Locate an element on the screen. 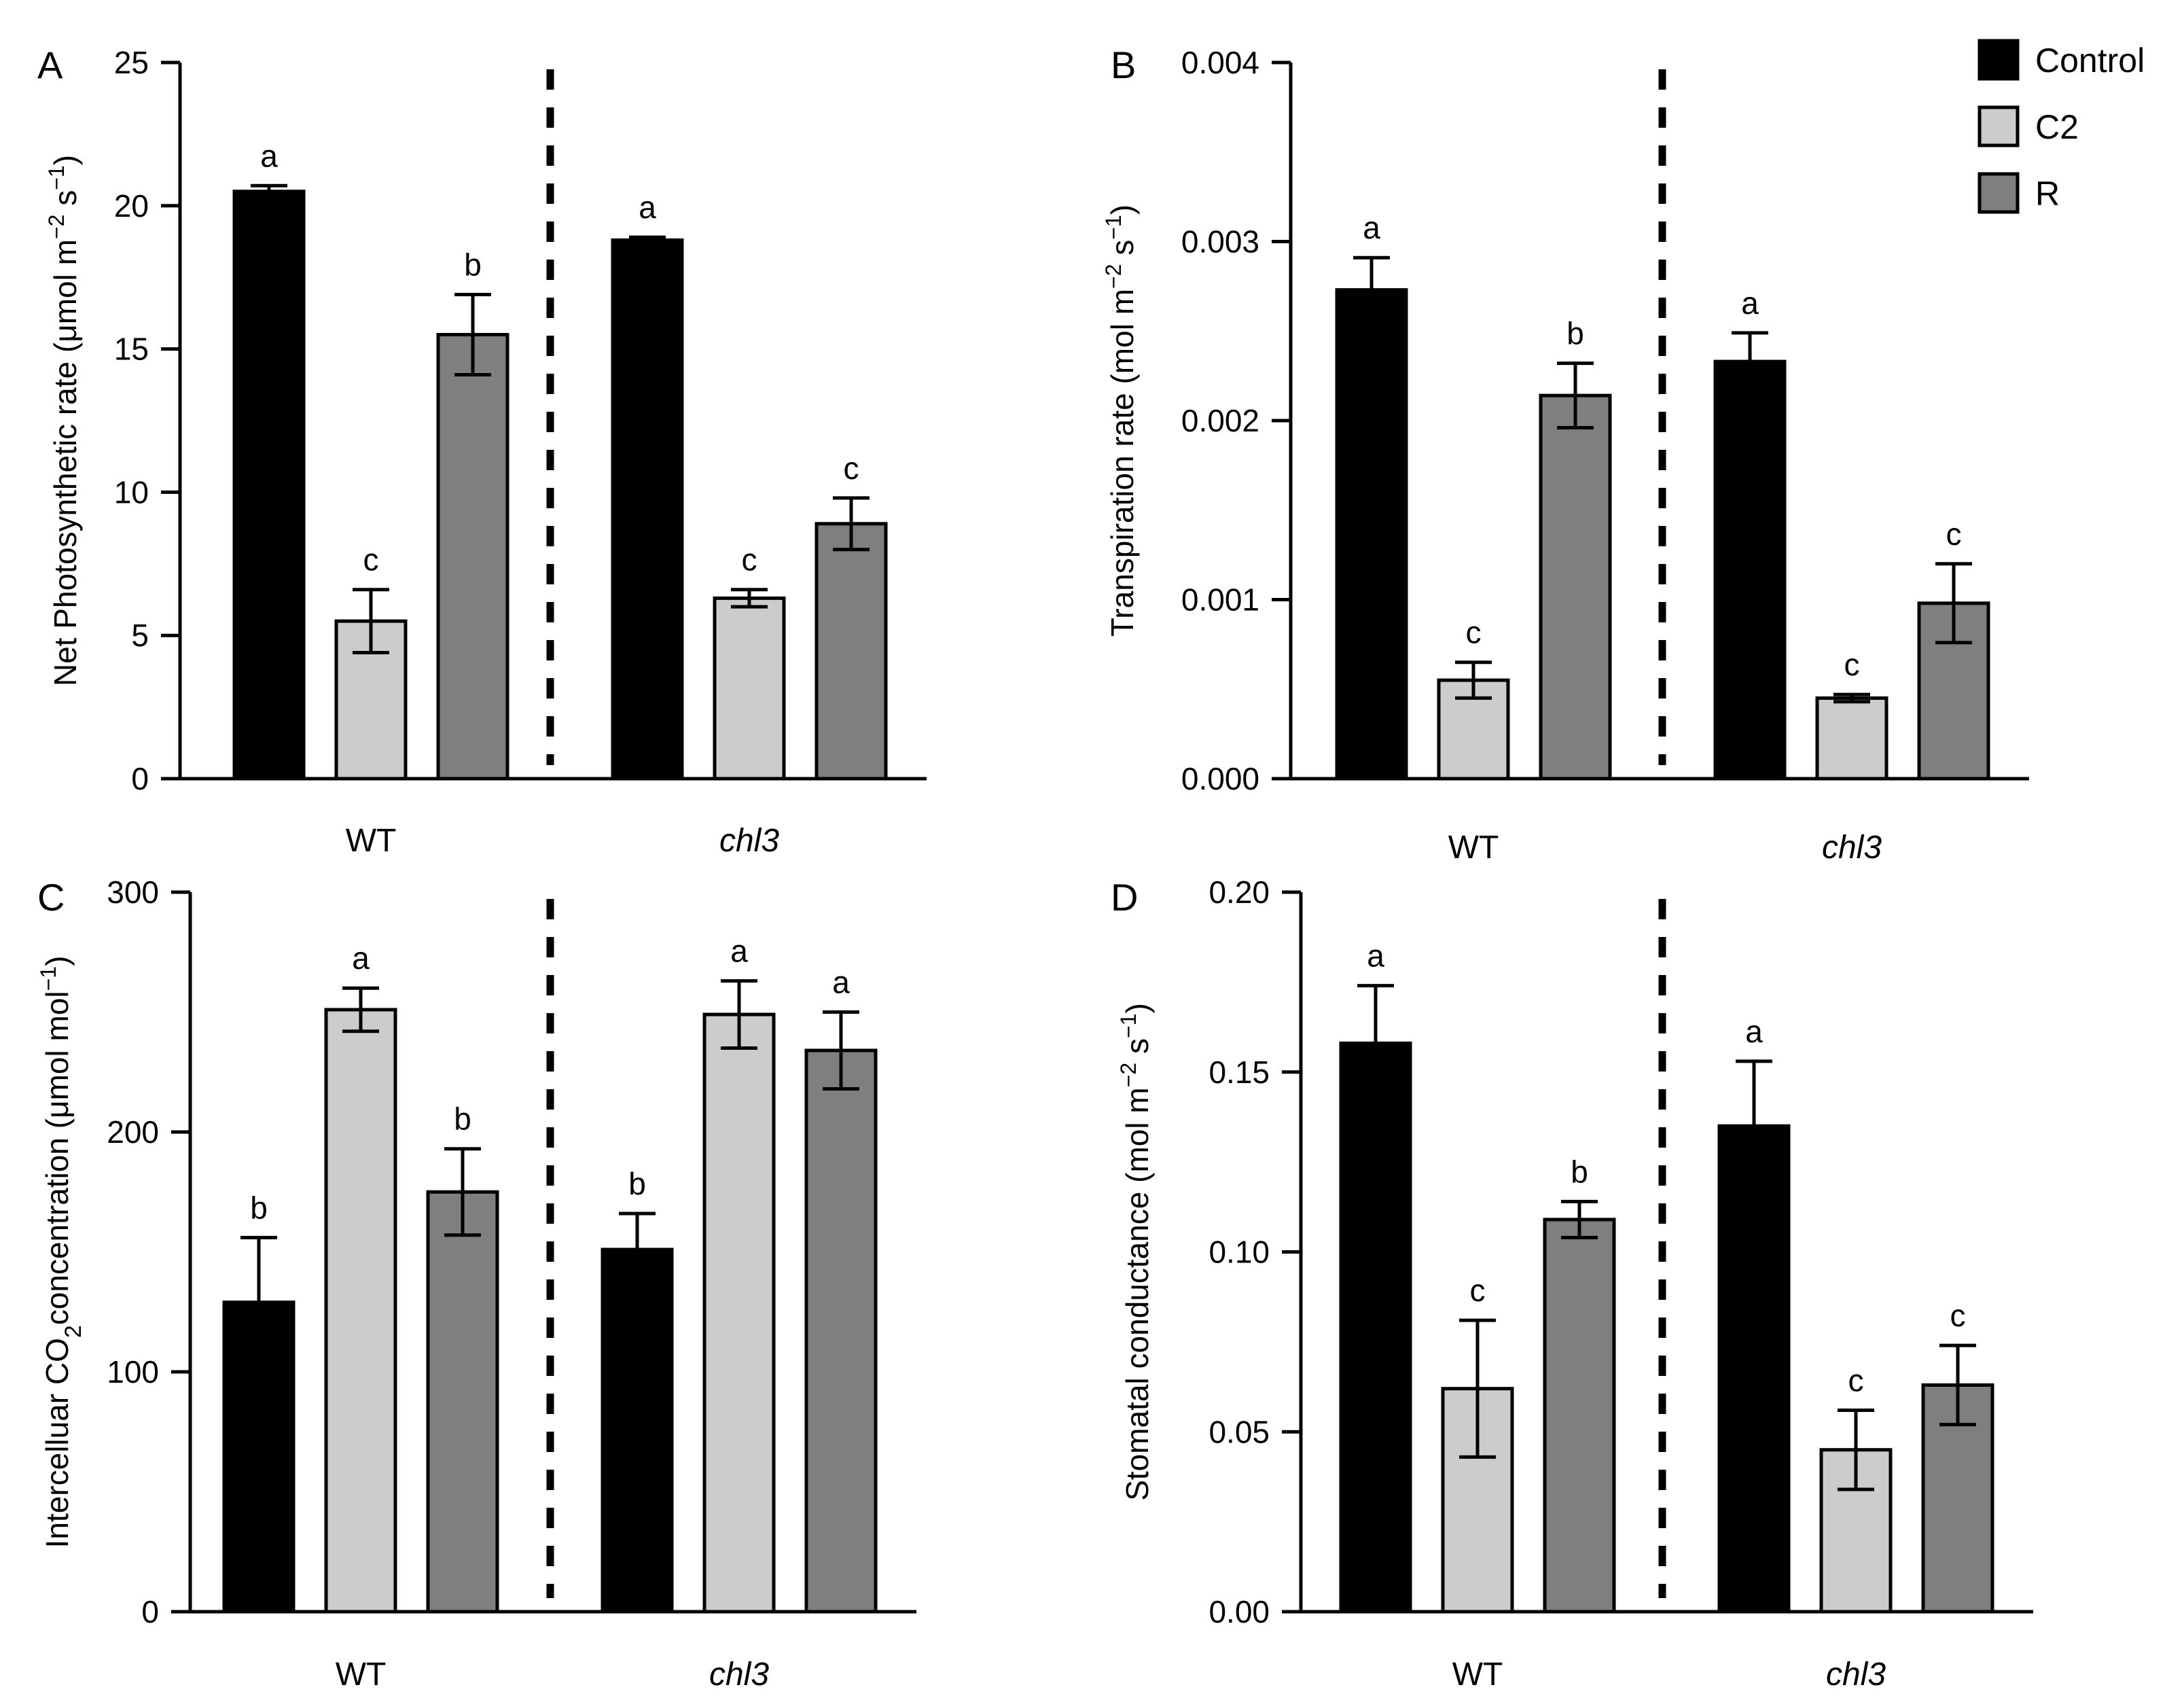 This screenshot has width=2184, height=1698. y-tick-label: 0.001 is located at coordinates (1220, 600).